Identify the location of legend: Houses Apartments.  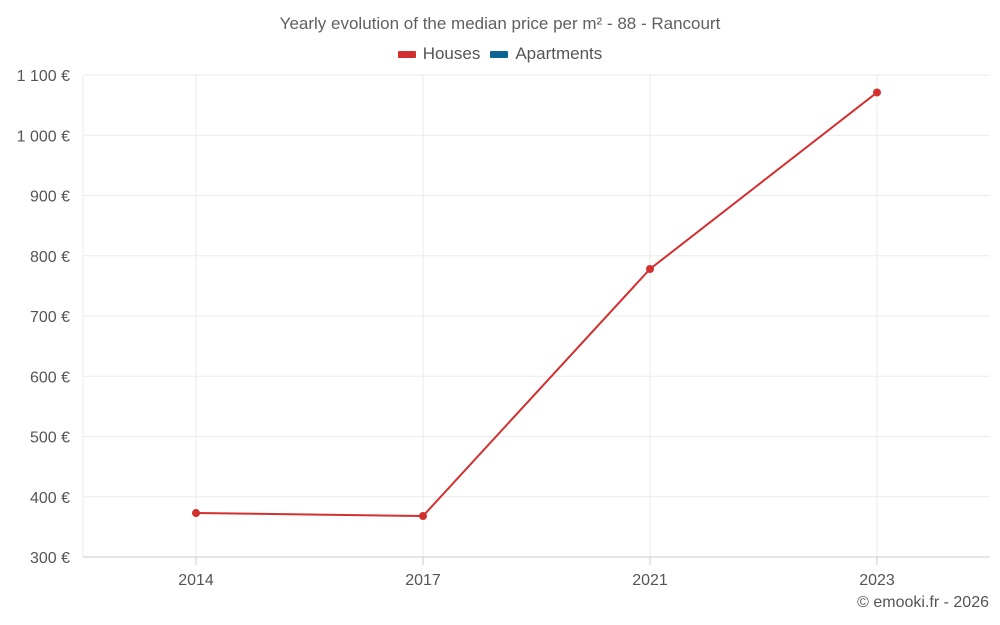
(500, 54).